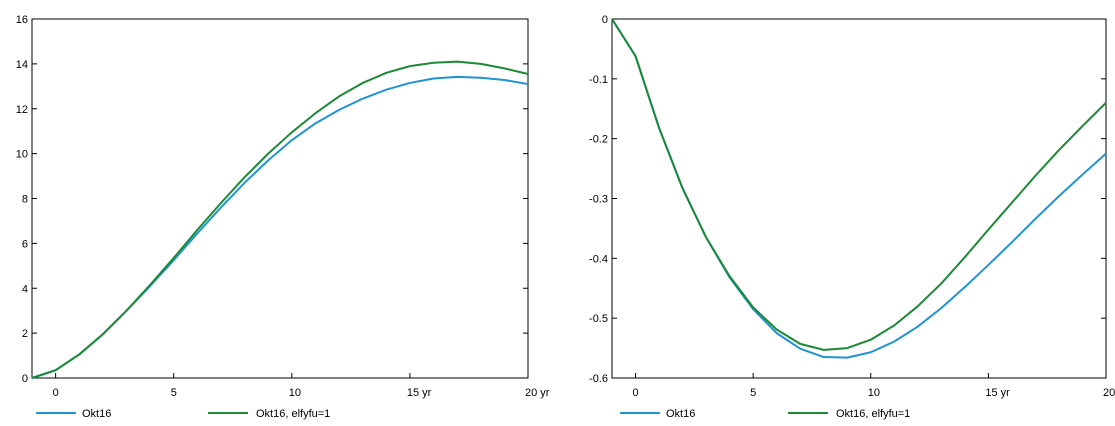 The height and width of the screenshot is (426, 1115). What do you see at coordinates (22, 110) in the screenshot?
I see `y-tick-label: 12` at bounding box center [22, 110].